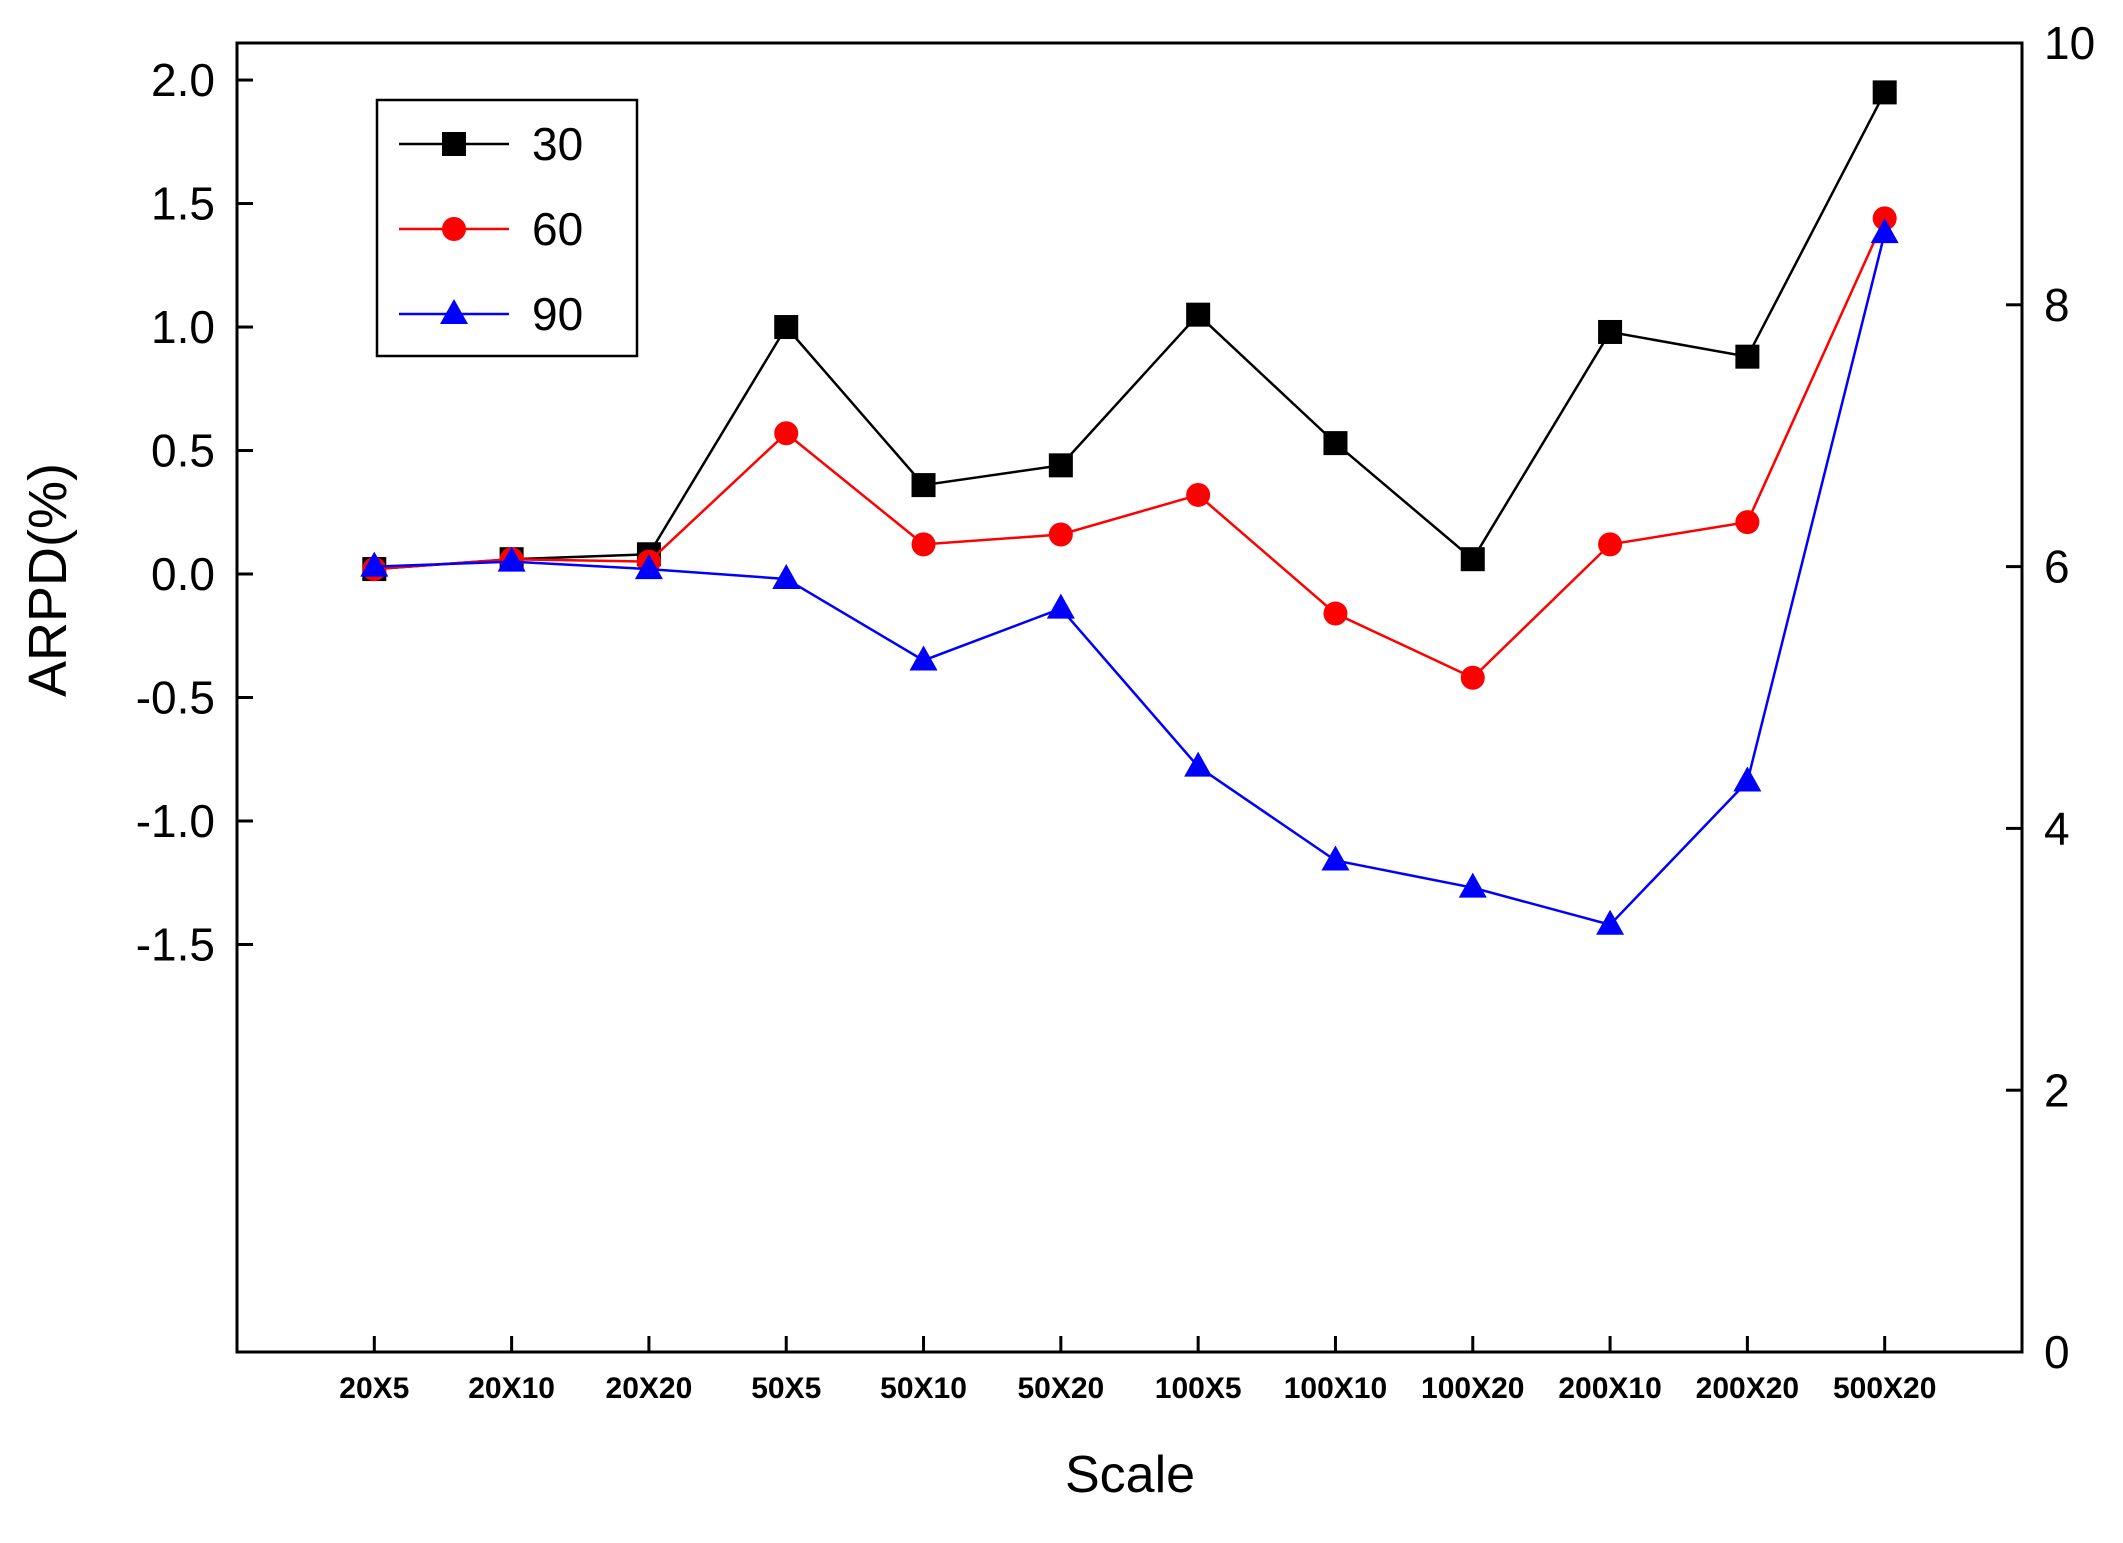 This screenshot has height=1543, width=2123. Describe the element at coordinates (786, 1388) in the screenshot. I see `x-axis-tick-label: 50X5` at that location.